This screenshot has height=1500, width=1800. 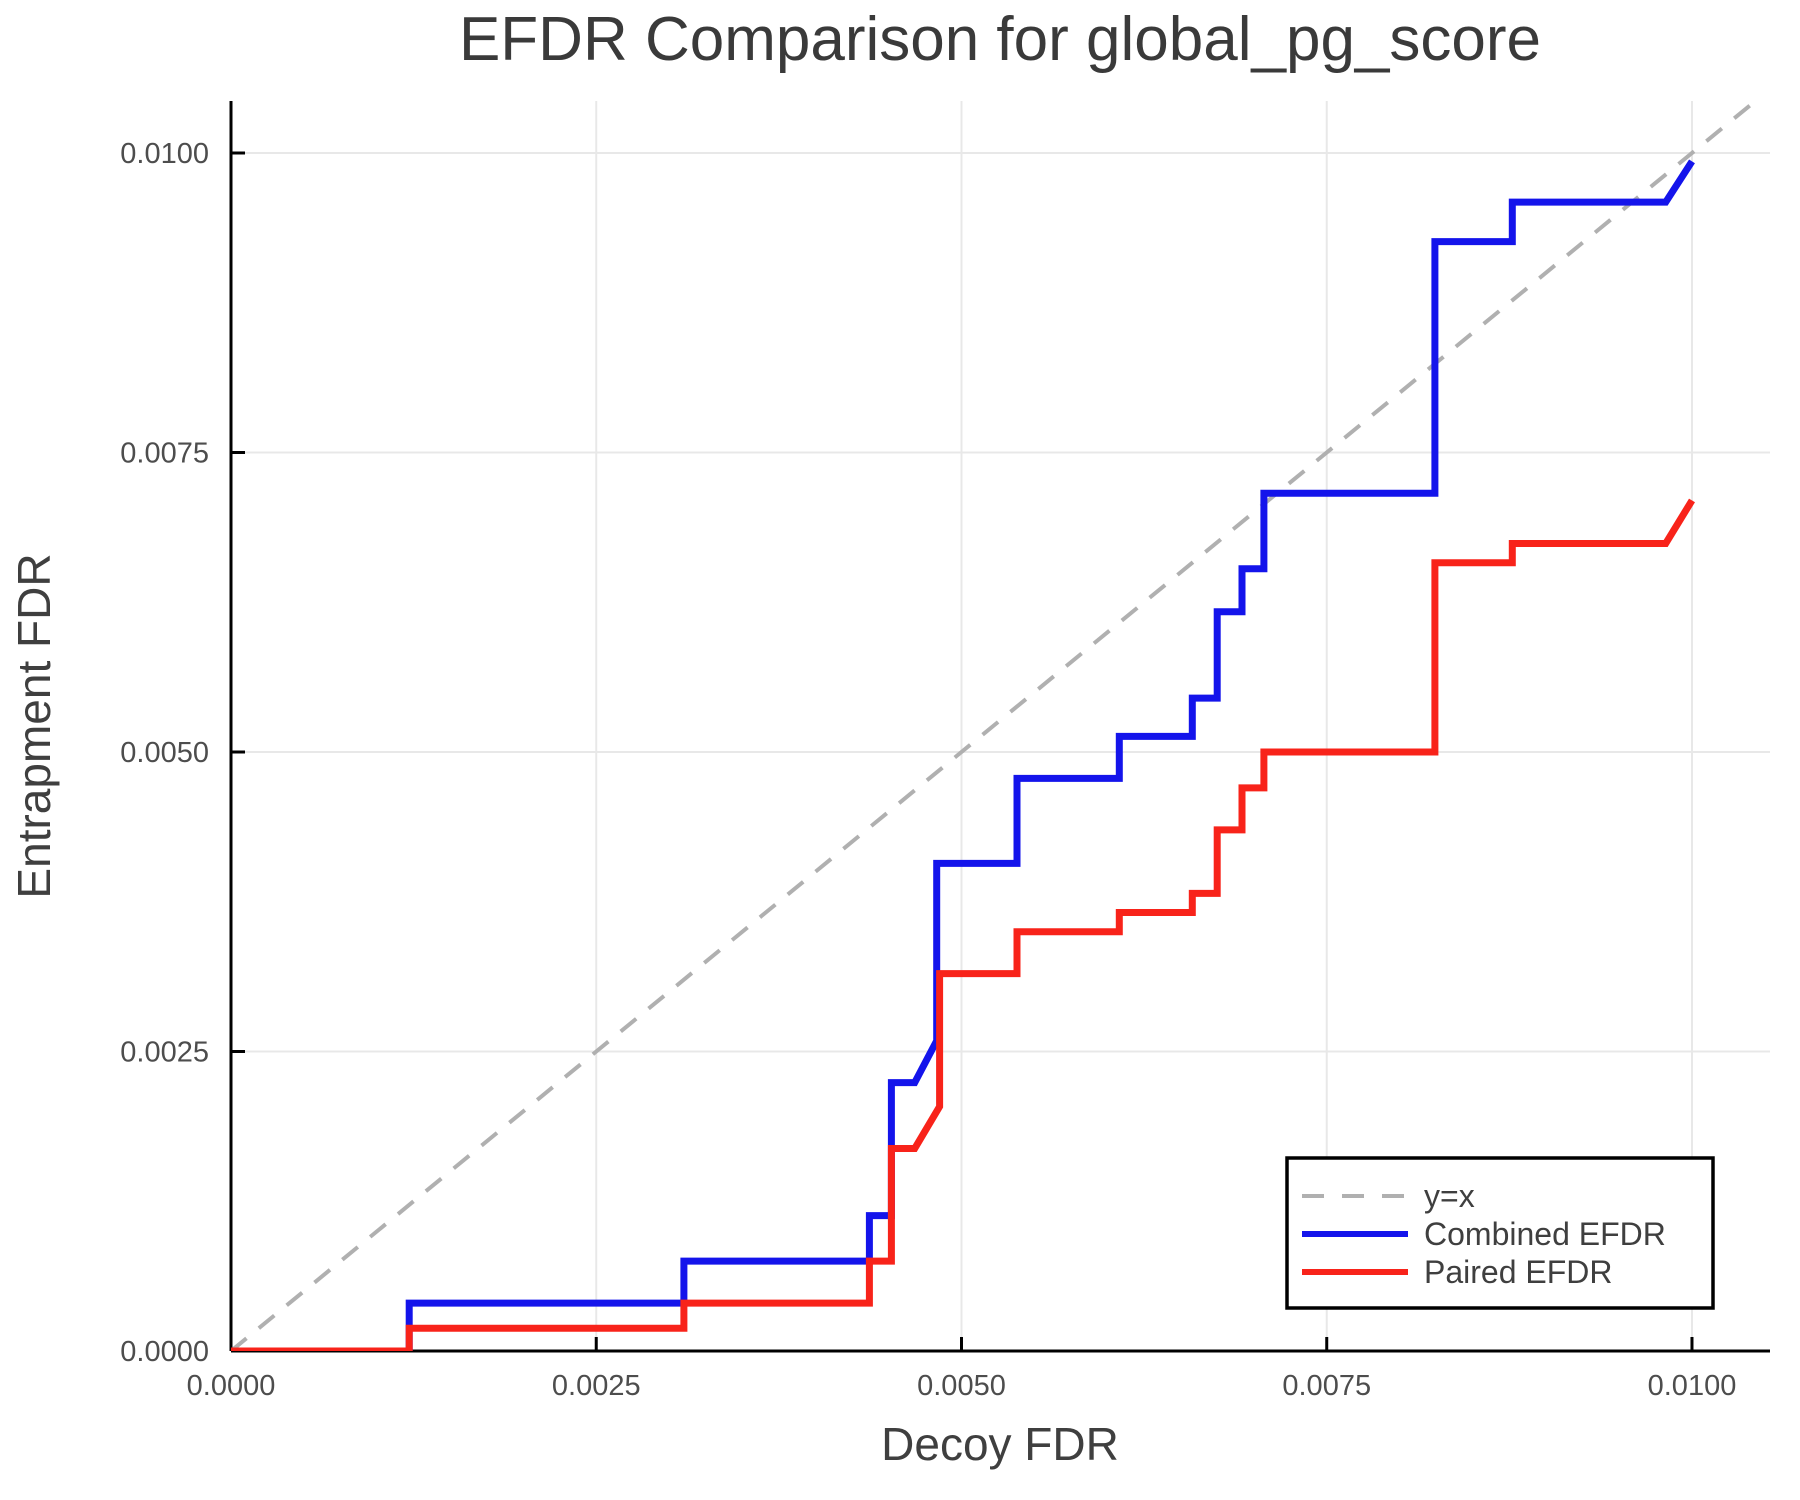 What do you see at coordinates (1388, 1196) in the screenshot?
I see `legend-row: y=x` at bounding box center [1388, 1196].